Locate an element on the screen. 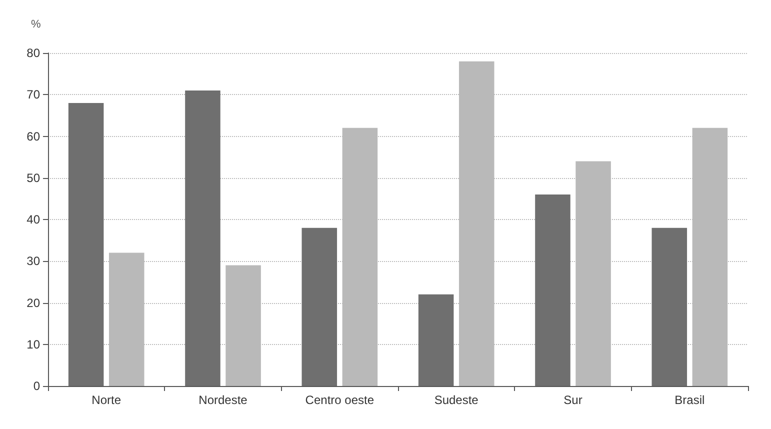 The image size is (771, 429). y-tick-label: 10 is located at coordinates (33, 344).